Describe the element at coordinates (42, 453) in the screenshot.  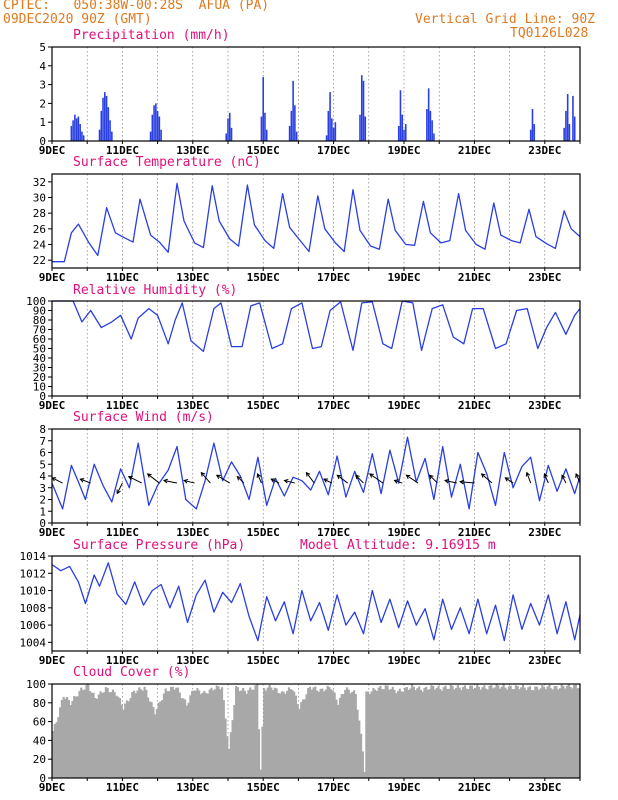
I see `wind-ytick-label: 6` at that location.